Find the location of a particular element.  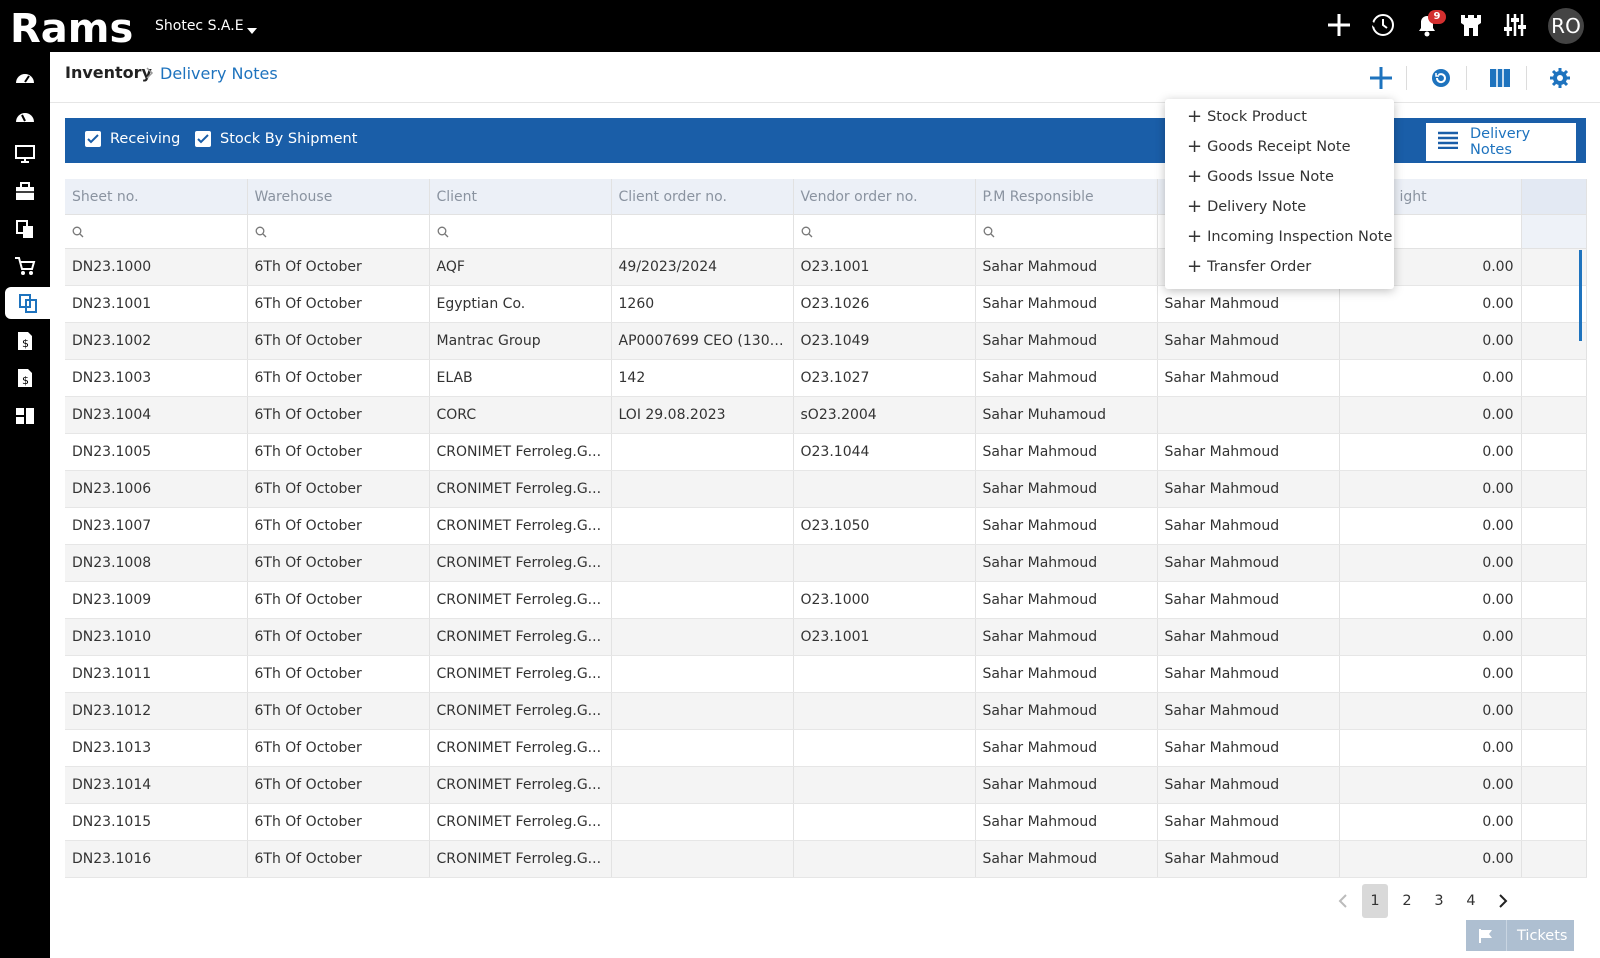

invoice-icon: $ is located at coordinates (25, 341).